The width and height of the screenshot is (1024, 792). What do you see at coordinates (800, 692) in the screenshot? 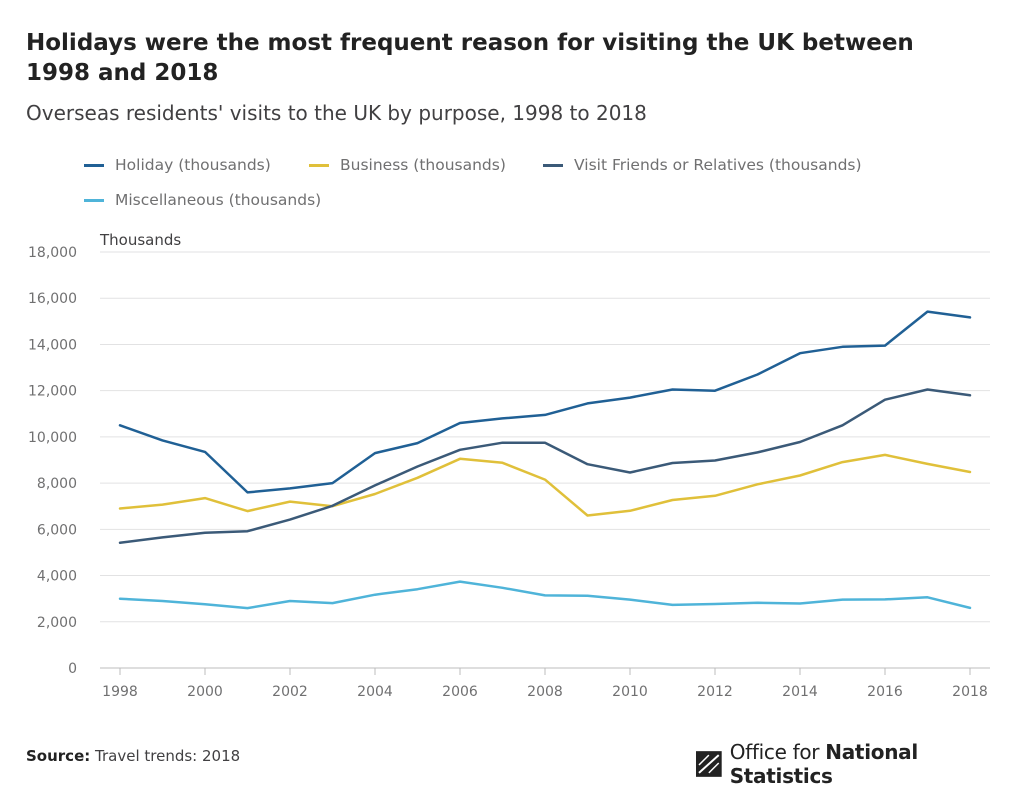
I see `x-tick-label: 2014` at bounding box center [800, 692].